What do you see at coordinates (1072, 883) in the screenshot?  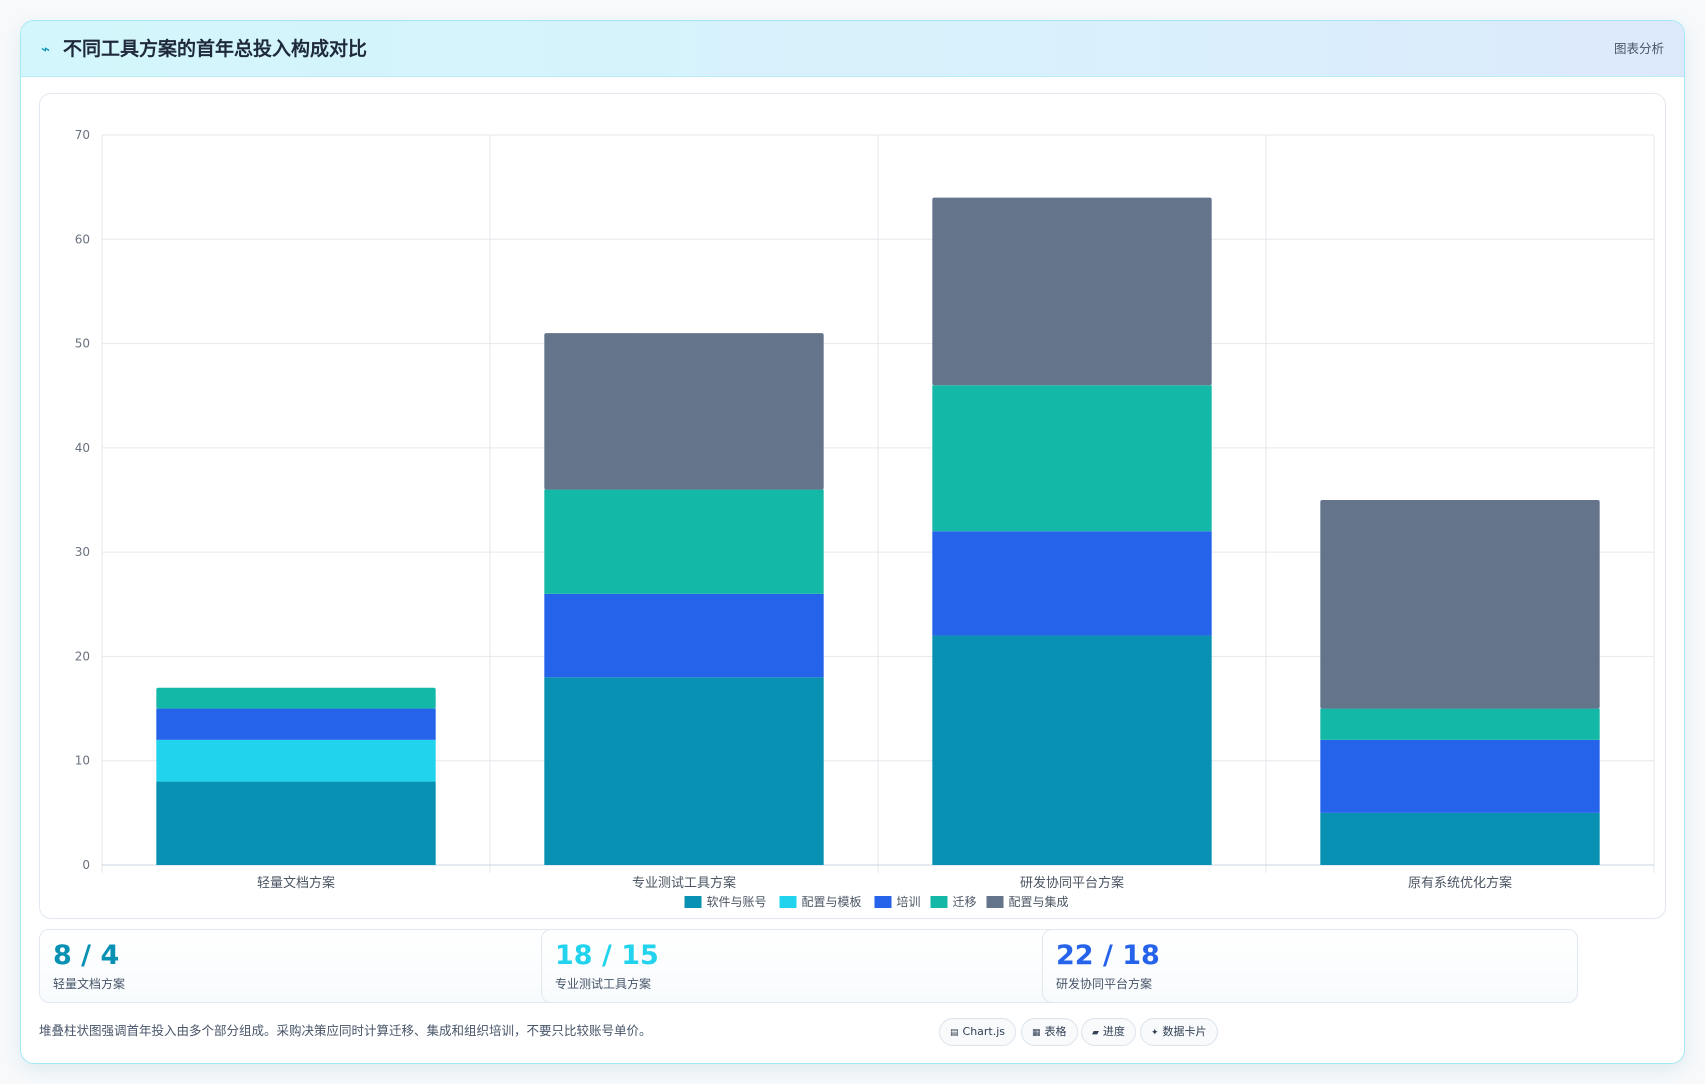 I see `x-tick-label: 研发协同平台方案` at bounding box center [1072, 883].